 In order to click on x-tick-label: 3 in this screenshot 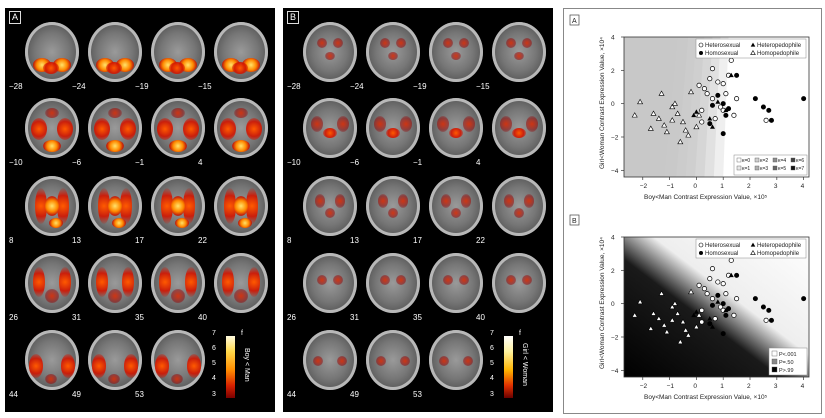, I will do `click(776, 186)`.